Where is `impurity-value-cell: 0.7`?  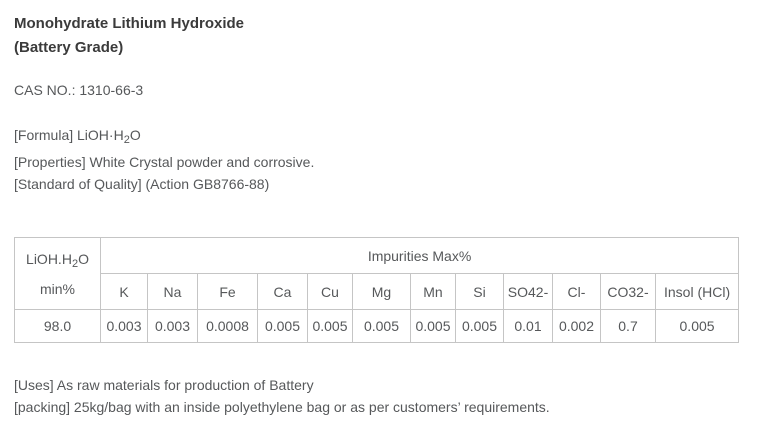 impurity-value-cell: 0.7 is located at coordinates (628, 326).